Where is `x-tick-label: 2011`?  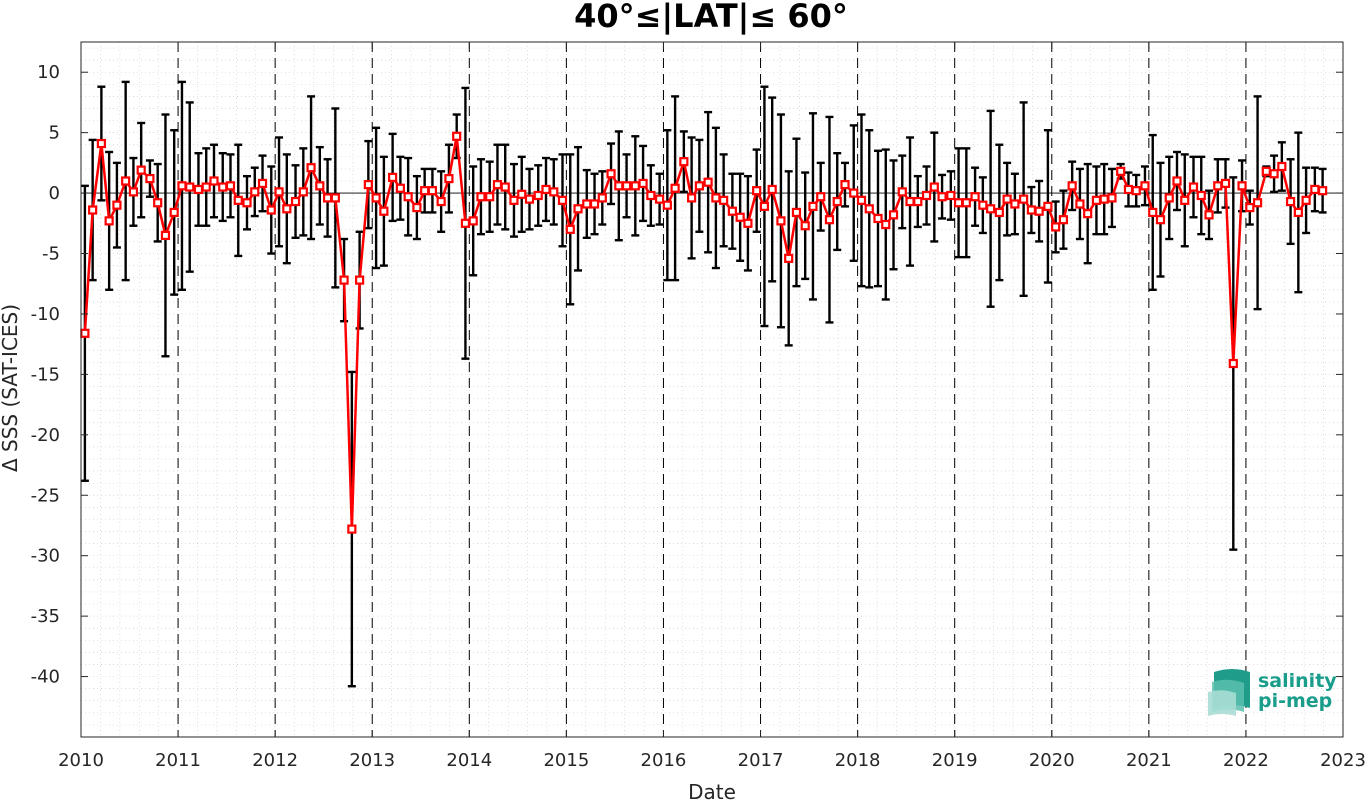 x-tick-label: 2011 is located at coordinates (178, 760).